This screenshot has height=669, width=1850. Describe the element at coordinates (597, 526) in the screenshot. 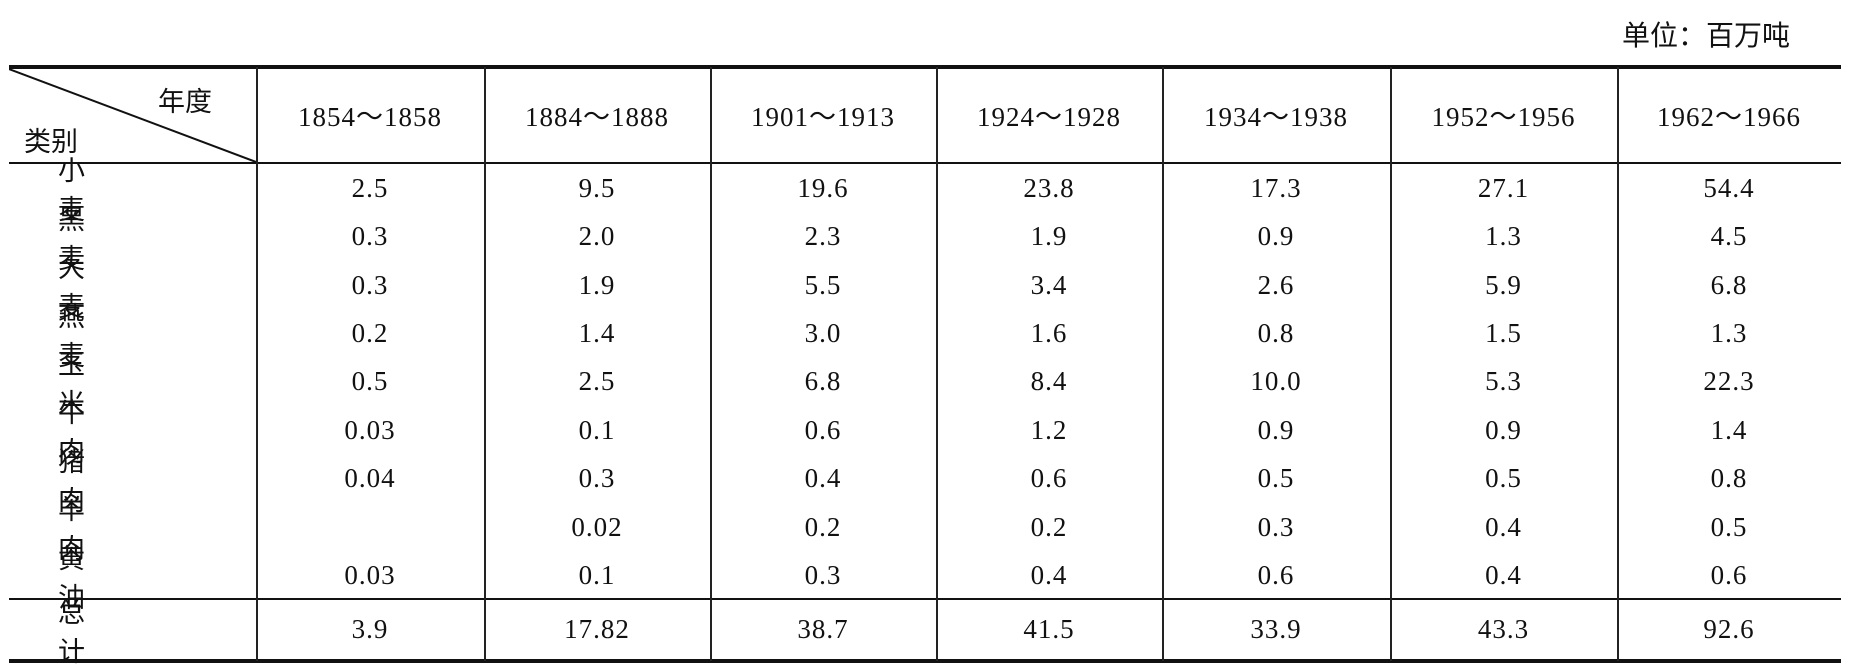

I see `data-cell: 0.02` at that location.